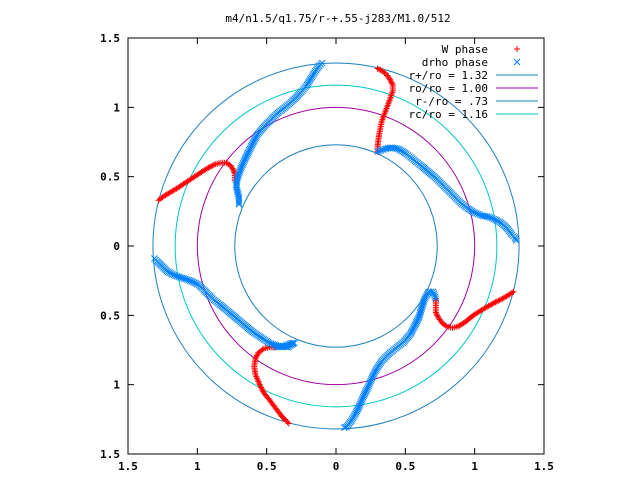 The image size is (640, 480). I want to click on y-tick-label: 0, so click(116, 246).